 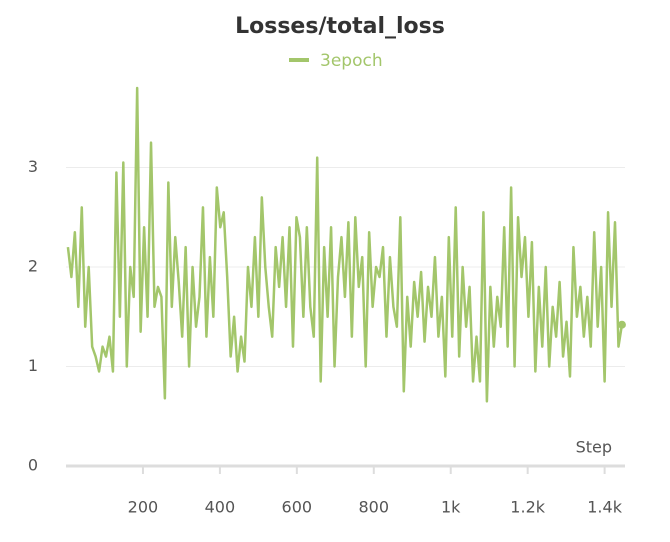 I want to click on chart-title: Losses/total_loss, so click(x=340, y=26).